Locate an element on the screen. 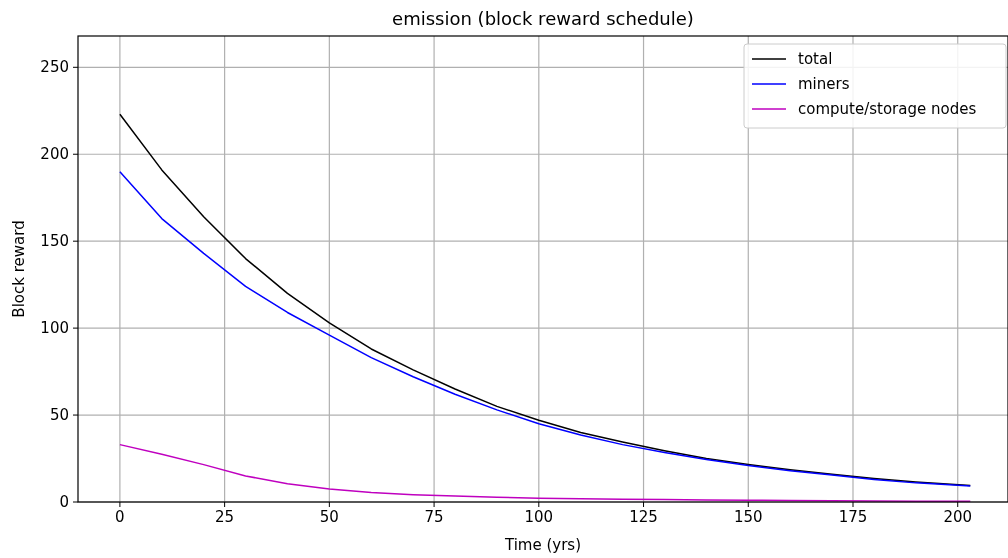  x-axis-title: Time (yrs) is located at coordinates (542, 545).